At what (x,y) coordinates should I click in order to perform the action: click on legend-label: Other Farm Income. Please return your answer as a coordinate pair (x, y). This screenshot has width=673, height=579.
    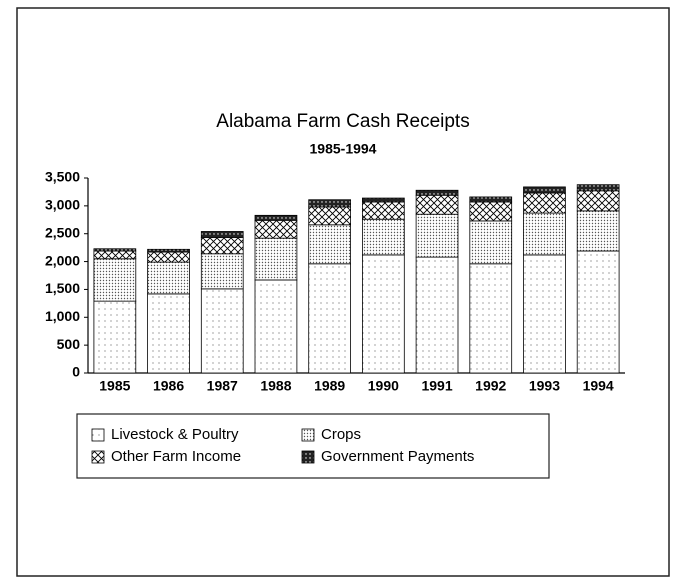
    Looking at the image, I should click on (176, 456).